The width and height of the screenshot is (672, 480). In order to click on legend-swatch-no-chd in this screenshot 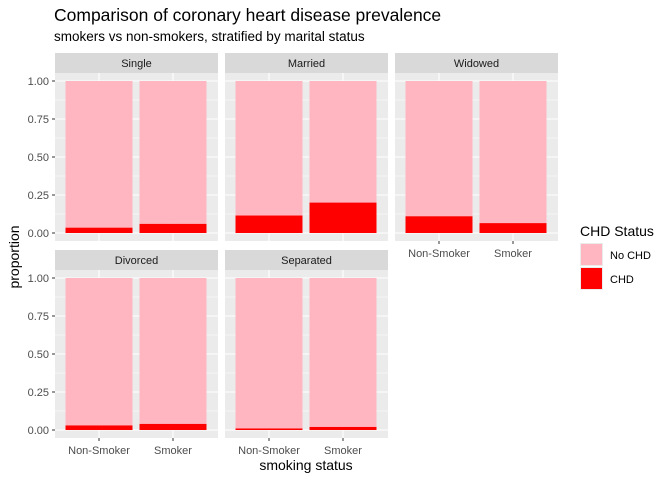, I will do `click(591, 254)`.